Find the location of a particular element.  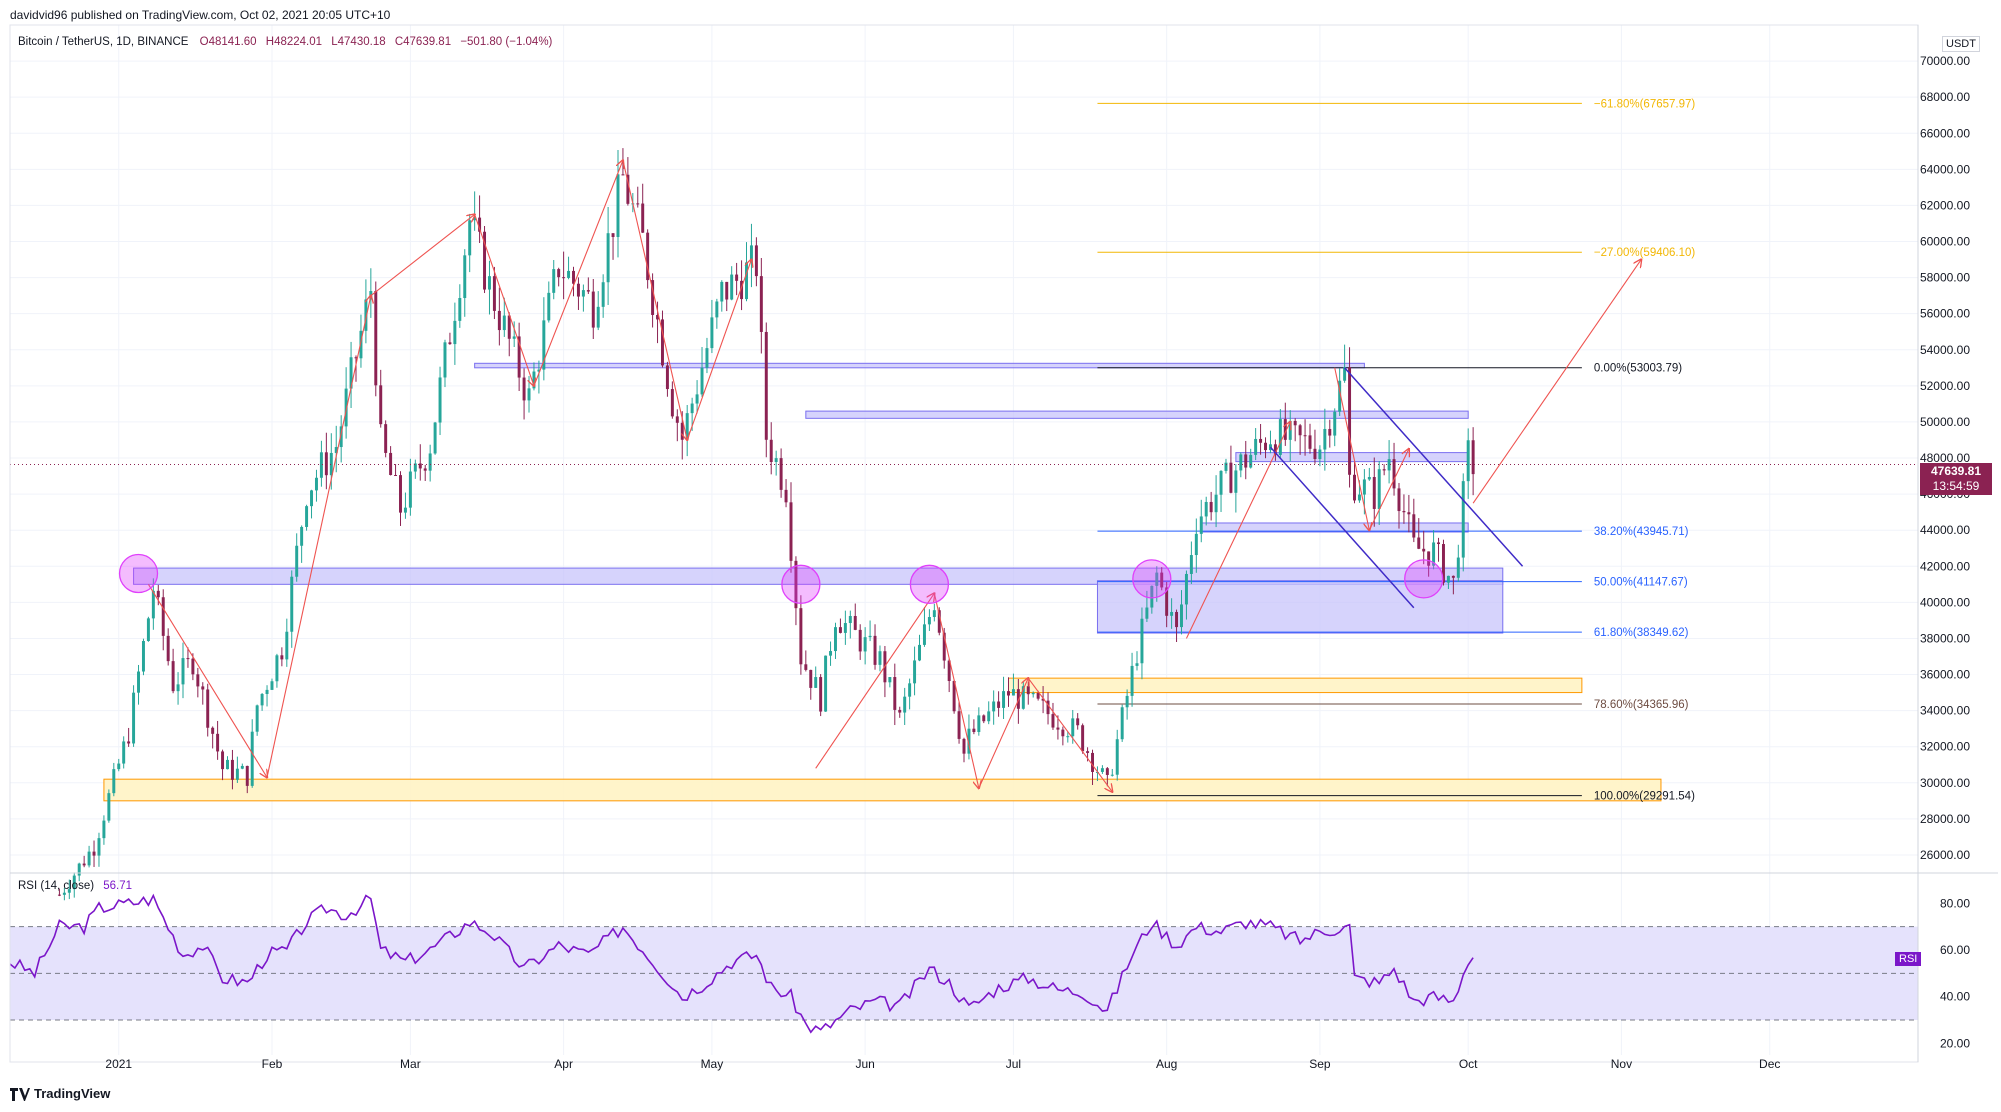

fib-label: 50.00%(41147.67) is located at coordinates (1641, 583).